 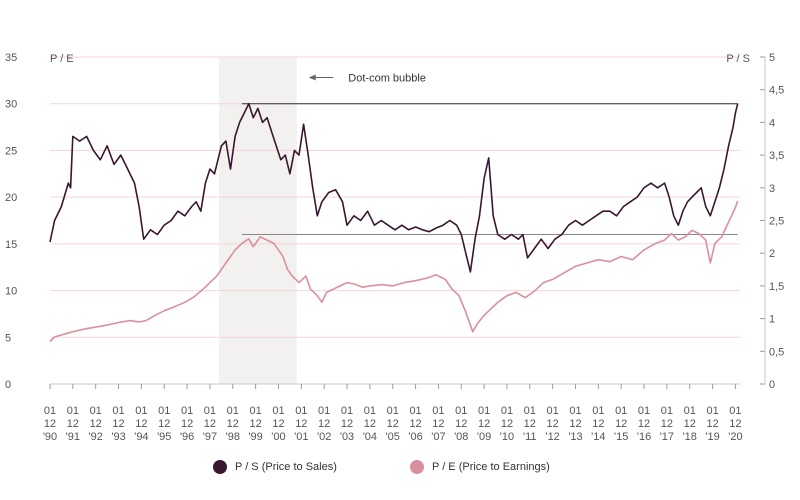 I want to click on x-tick-label: '95, so click(x=164, y=437).